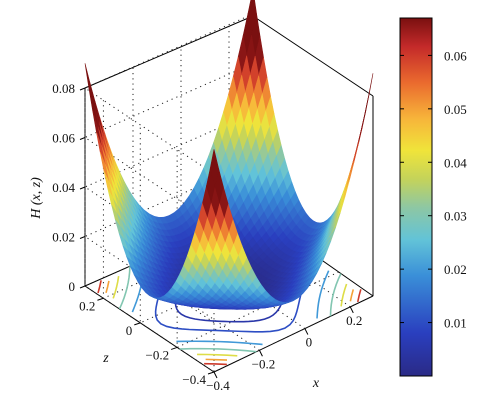 This screenshot has height=411, width=500. I want to click on h-tick-label: 0, so click(72, 286).